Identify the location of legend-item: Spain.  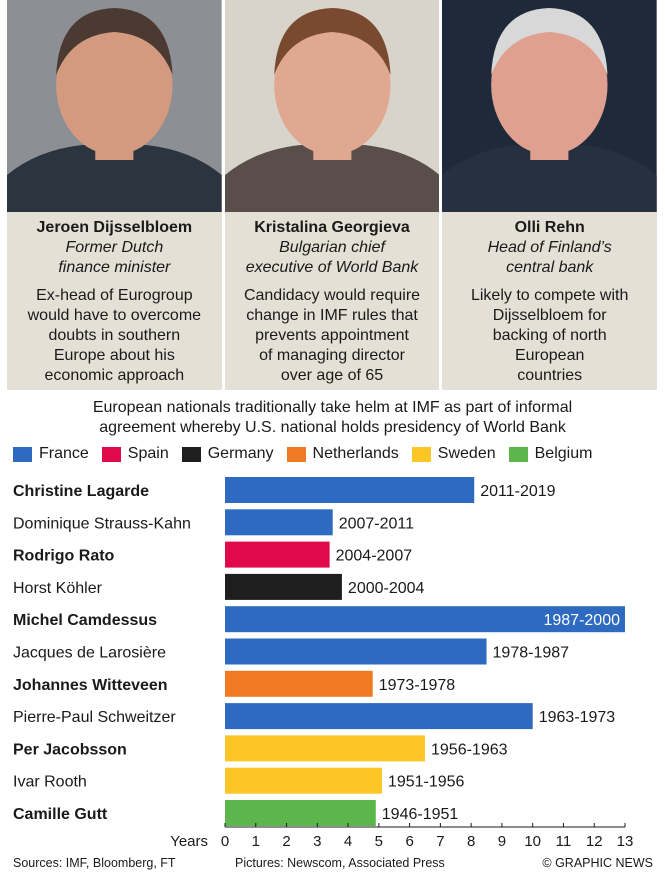
(135, 454).